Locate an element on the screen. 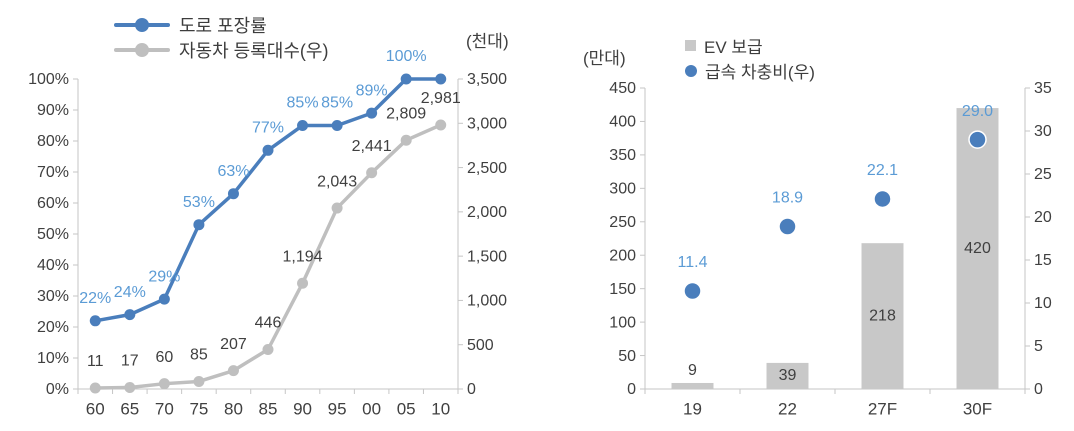 Image resolution: width=1074 pixels, height=431 pixels. data-label: 53% is located at coordinates (199, 202).